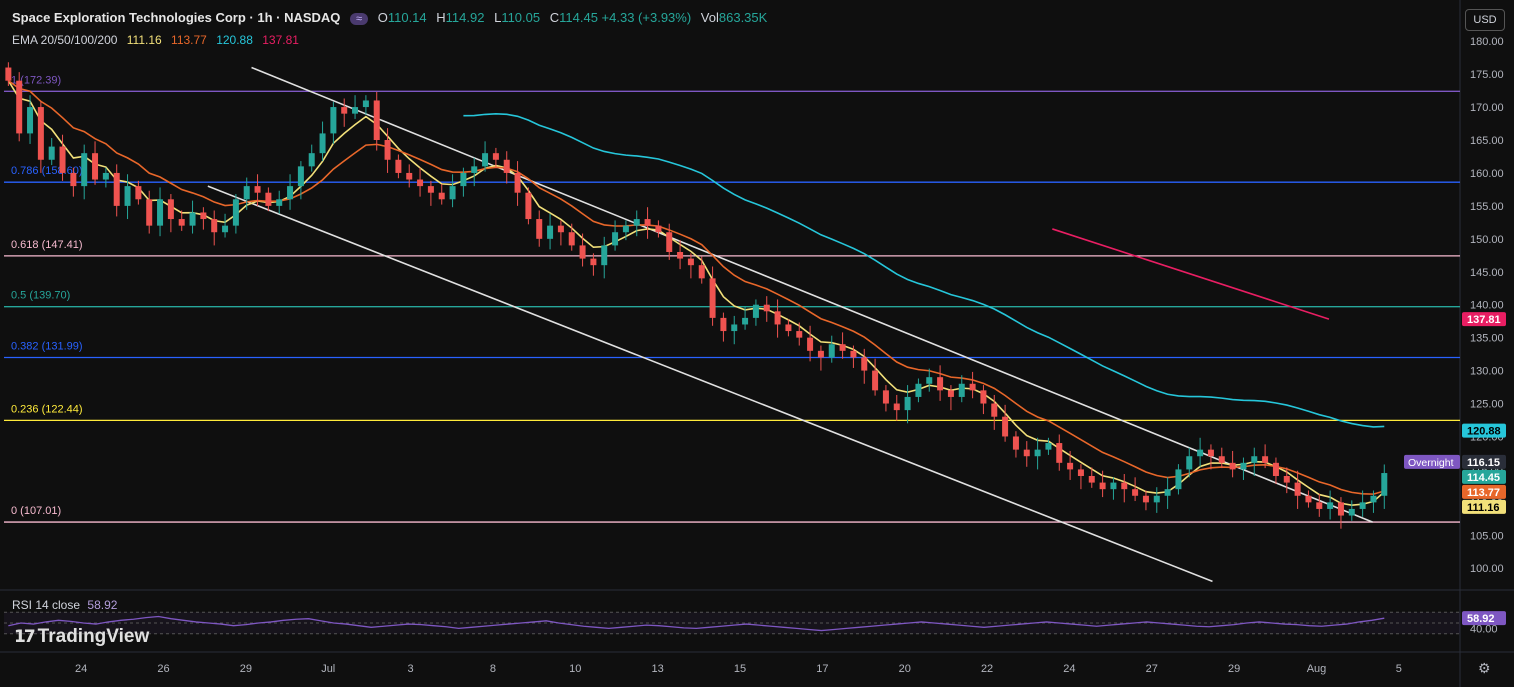 The height and width of the screenshot is (687, 1514). Describe the element at coordinates (81, 637) in the screenshot. I see `tradingview-logo: 𝟭𝟳 TradingView` at that location.